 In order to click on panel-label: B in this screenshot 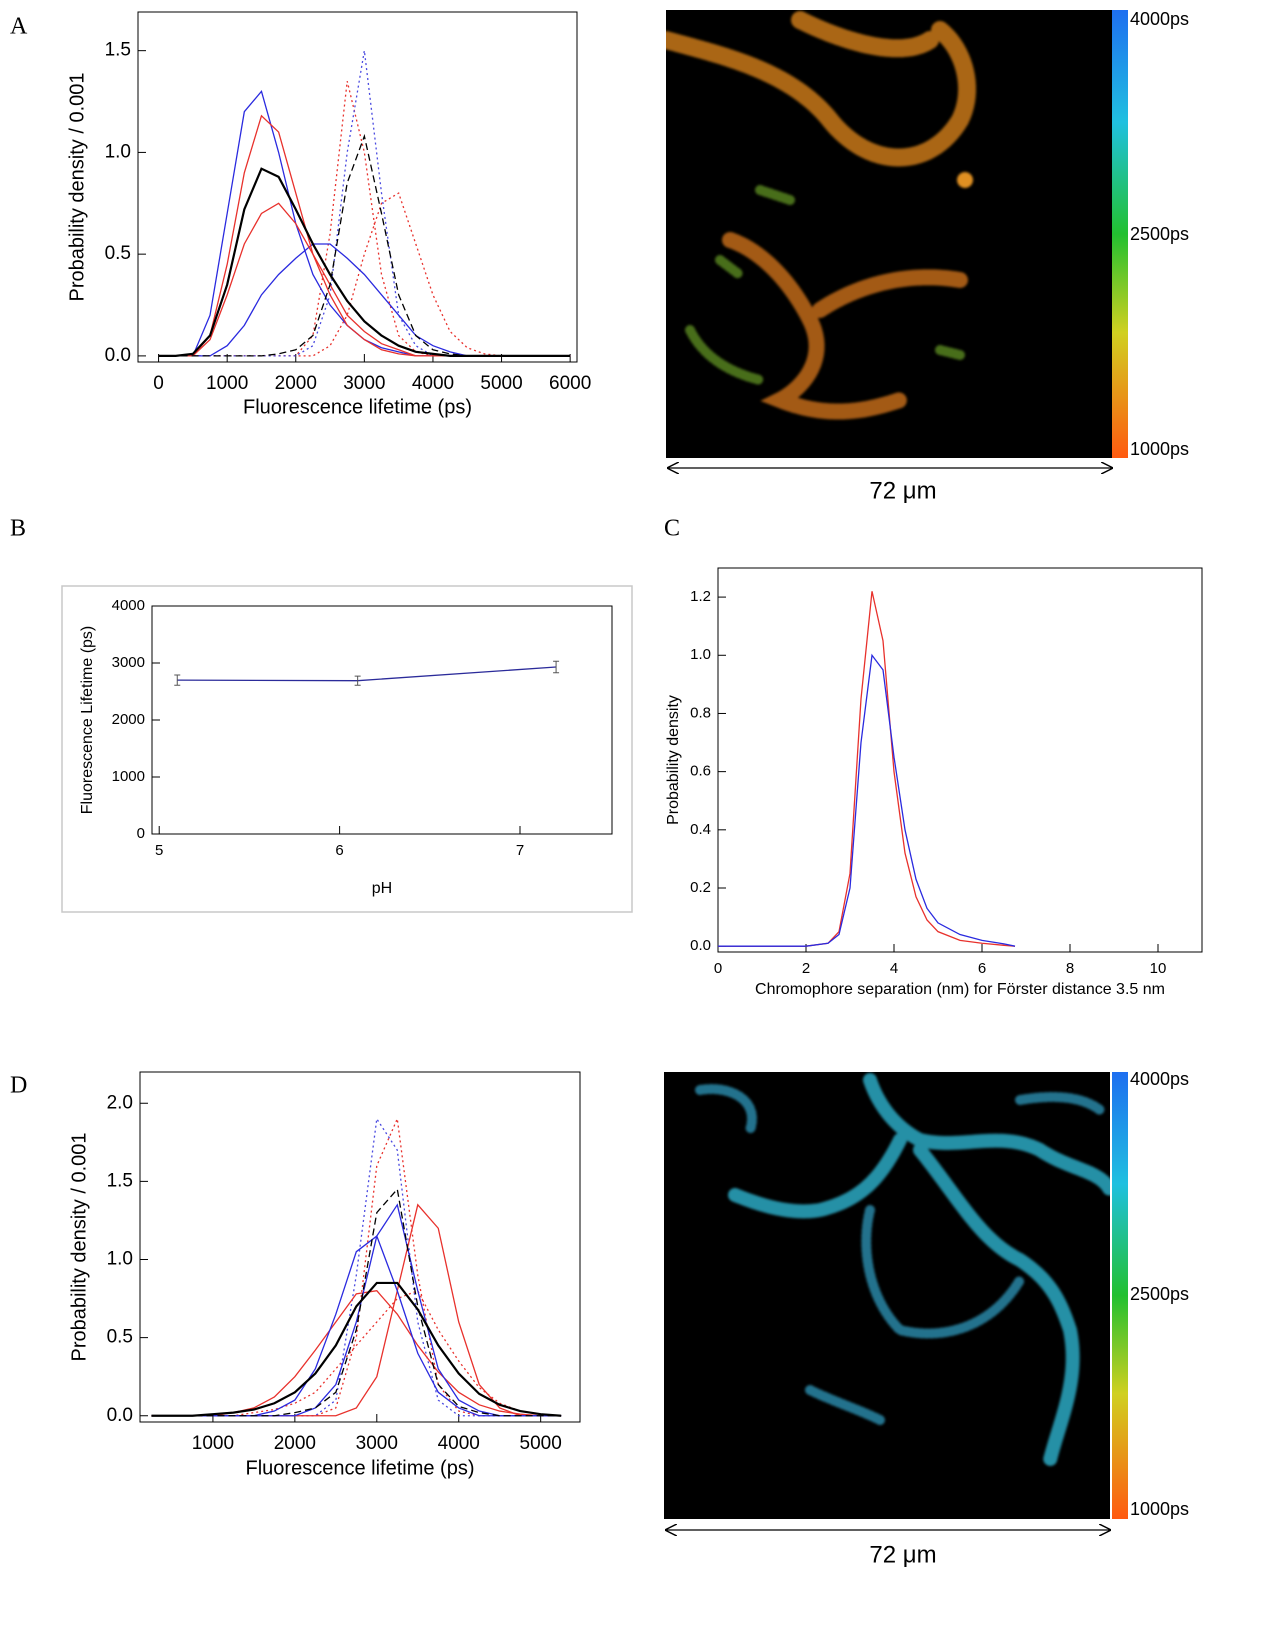, I will do `click(18, 529)`.